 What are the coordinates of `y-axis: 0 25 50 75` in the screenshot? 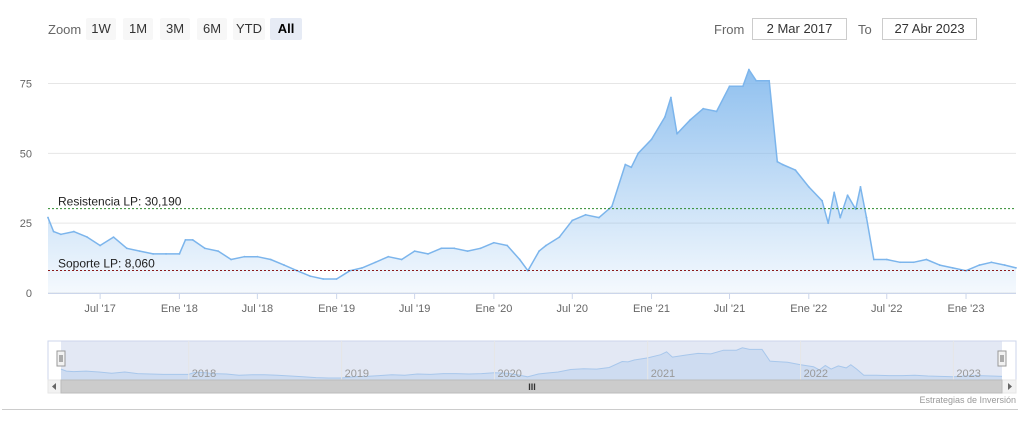 It's located at (26, 189).